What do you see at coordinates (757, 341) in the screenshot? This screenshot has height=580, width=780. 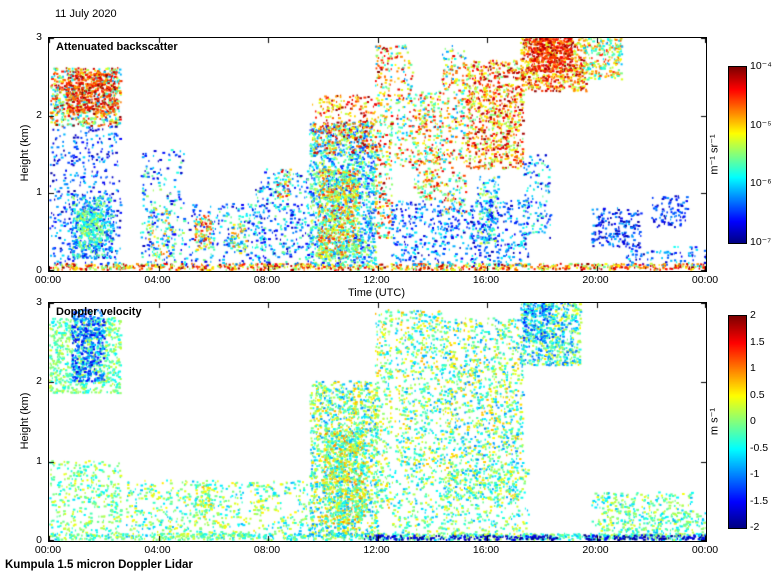 I see `colorbar-tick-label: 1.5` at bounding box center [757, 341].